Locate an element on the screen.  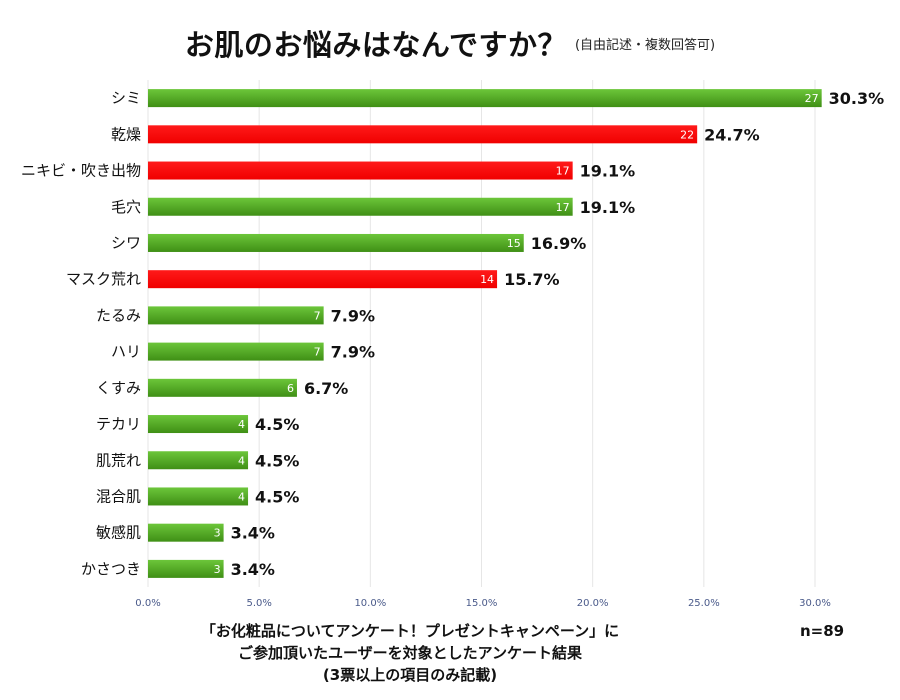
category-label: ニキビ・吹き出物 is located at coordinates (81, 171).